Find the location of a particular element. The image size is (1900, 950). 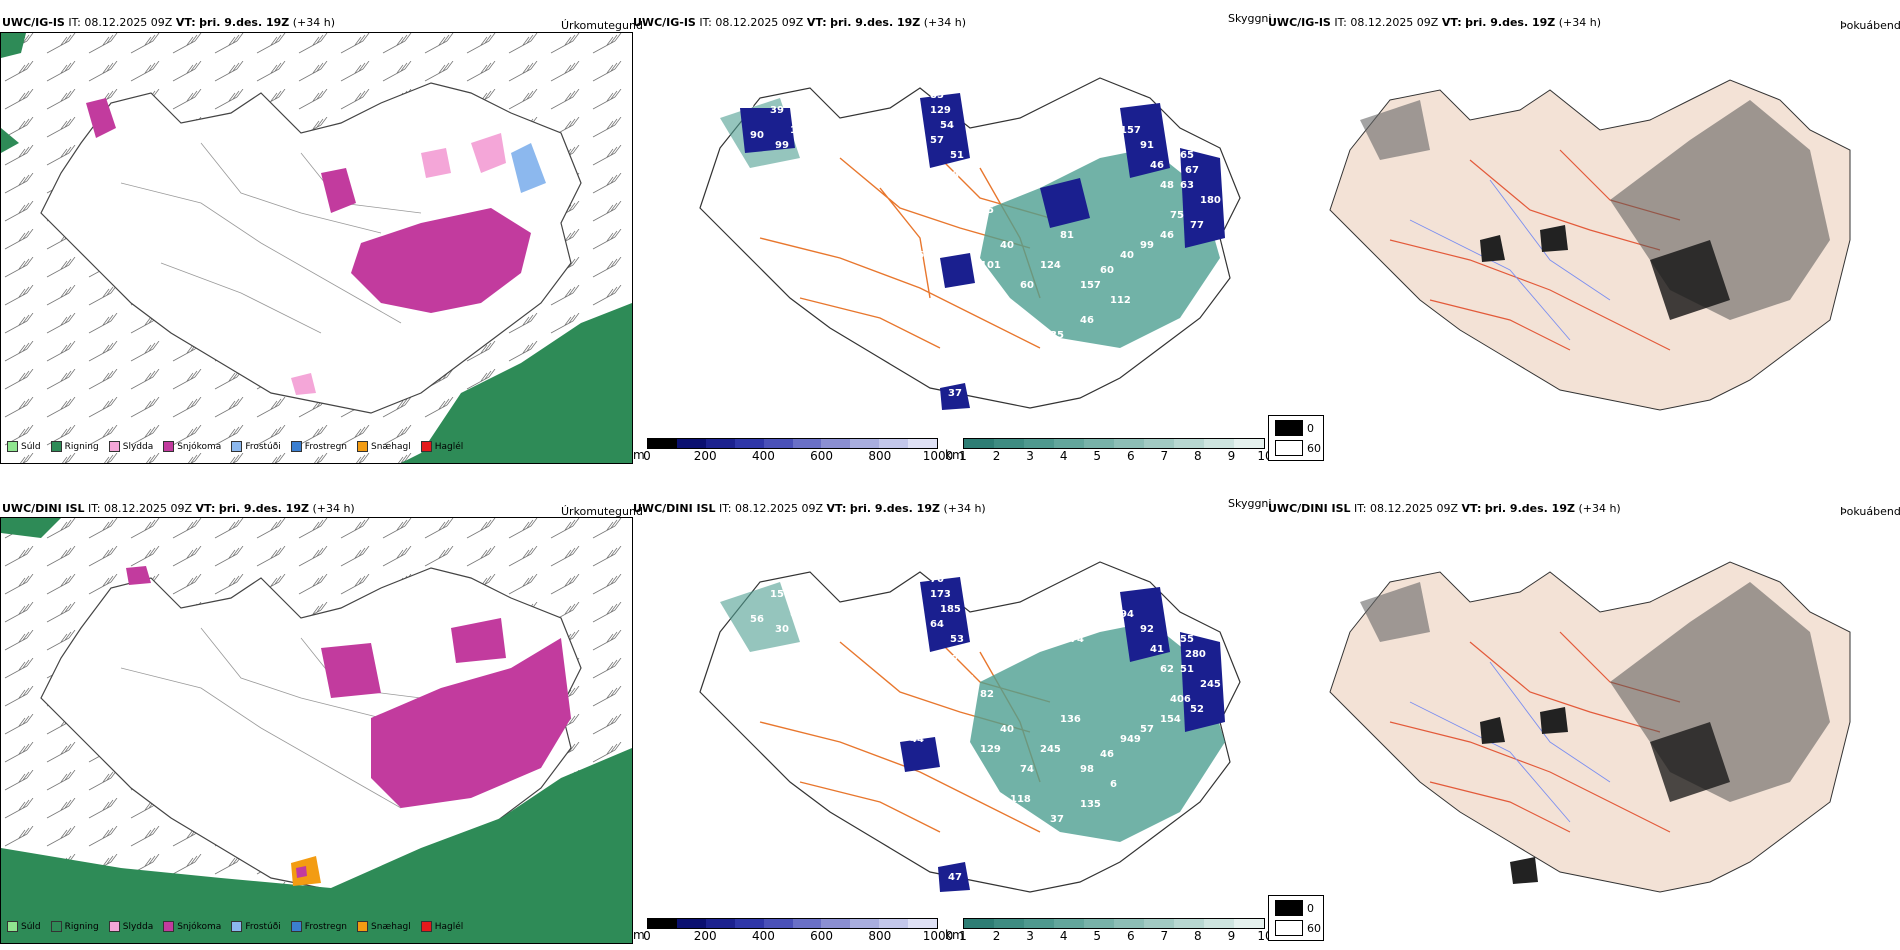

visibility-value-label: 173 is located at coordinates (940, 594).